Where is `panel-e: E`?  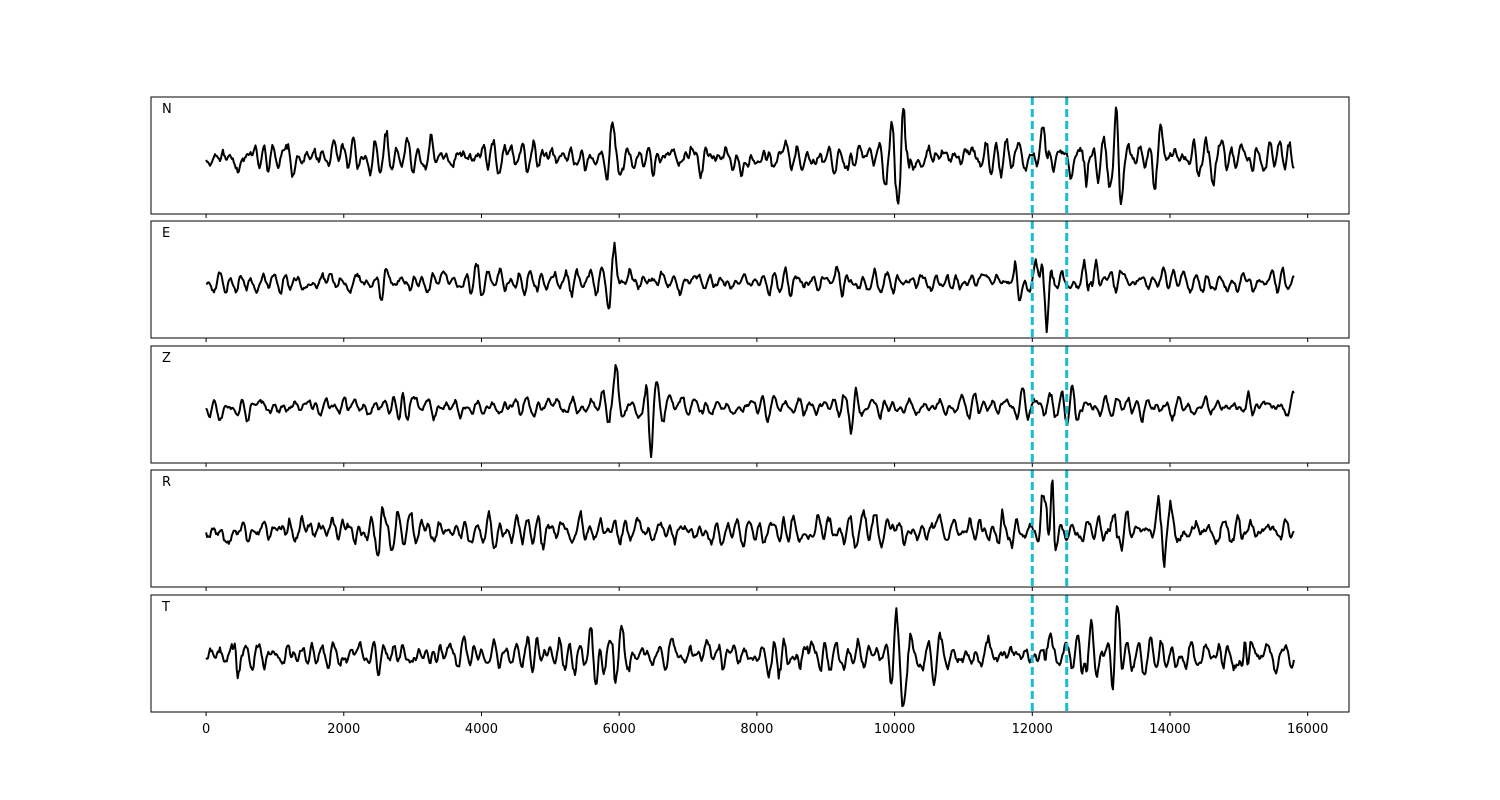 panel-e: E is located at coordinates (750, 281).